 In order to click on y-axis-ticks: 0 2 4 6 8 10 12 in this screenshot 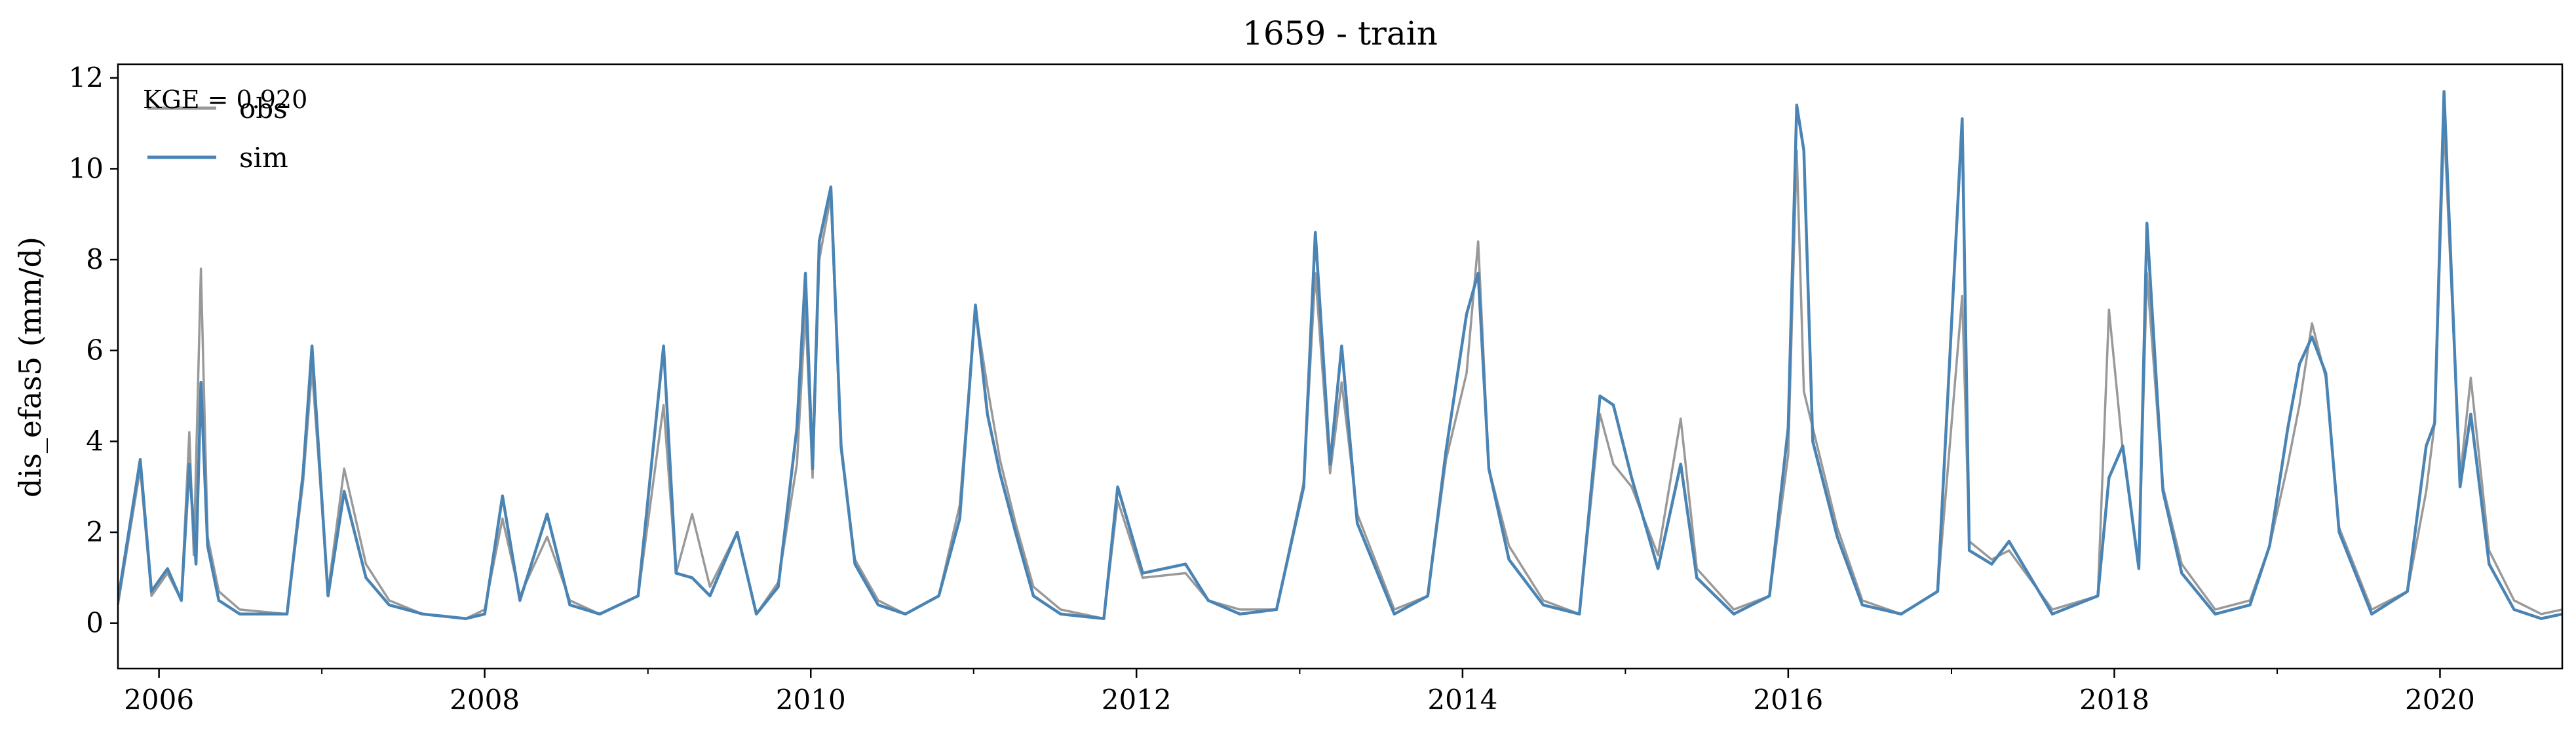, I will do `click(93, 350)`.